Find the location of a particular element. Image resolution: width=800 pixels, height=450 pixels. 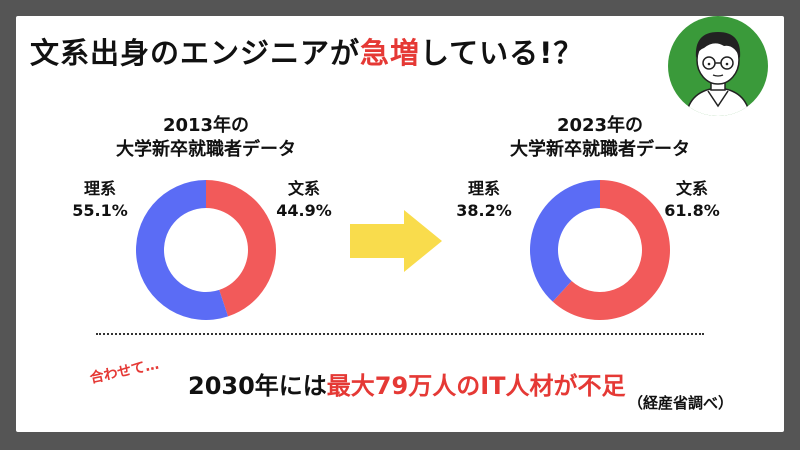

headline-highlight: 急増 is located at coordinates (390, 53).